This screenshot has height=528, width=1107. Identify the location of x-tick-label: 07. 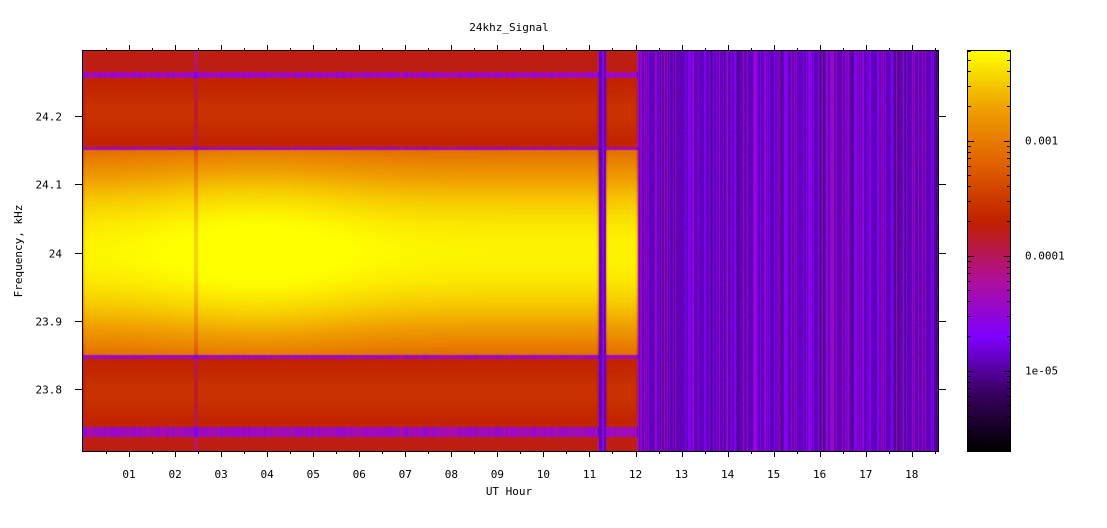
(405, 474).